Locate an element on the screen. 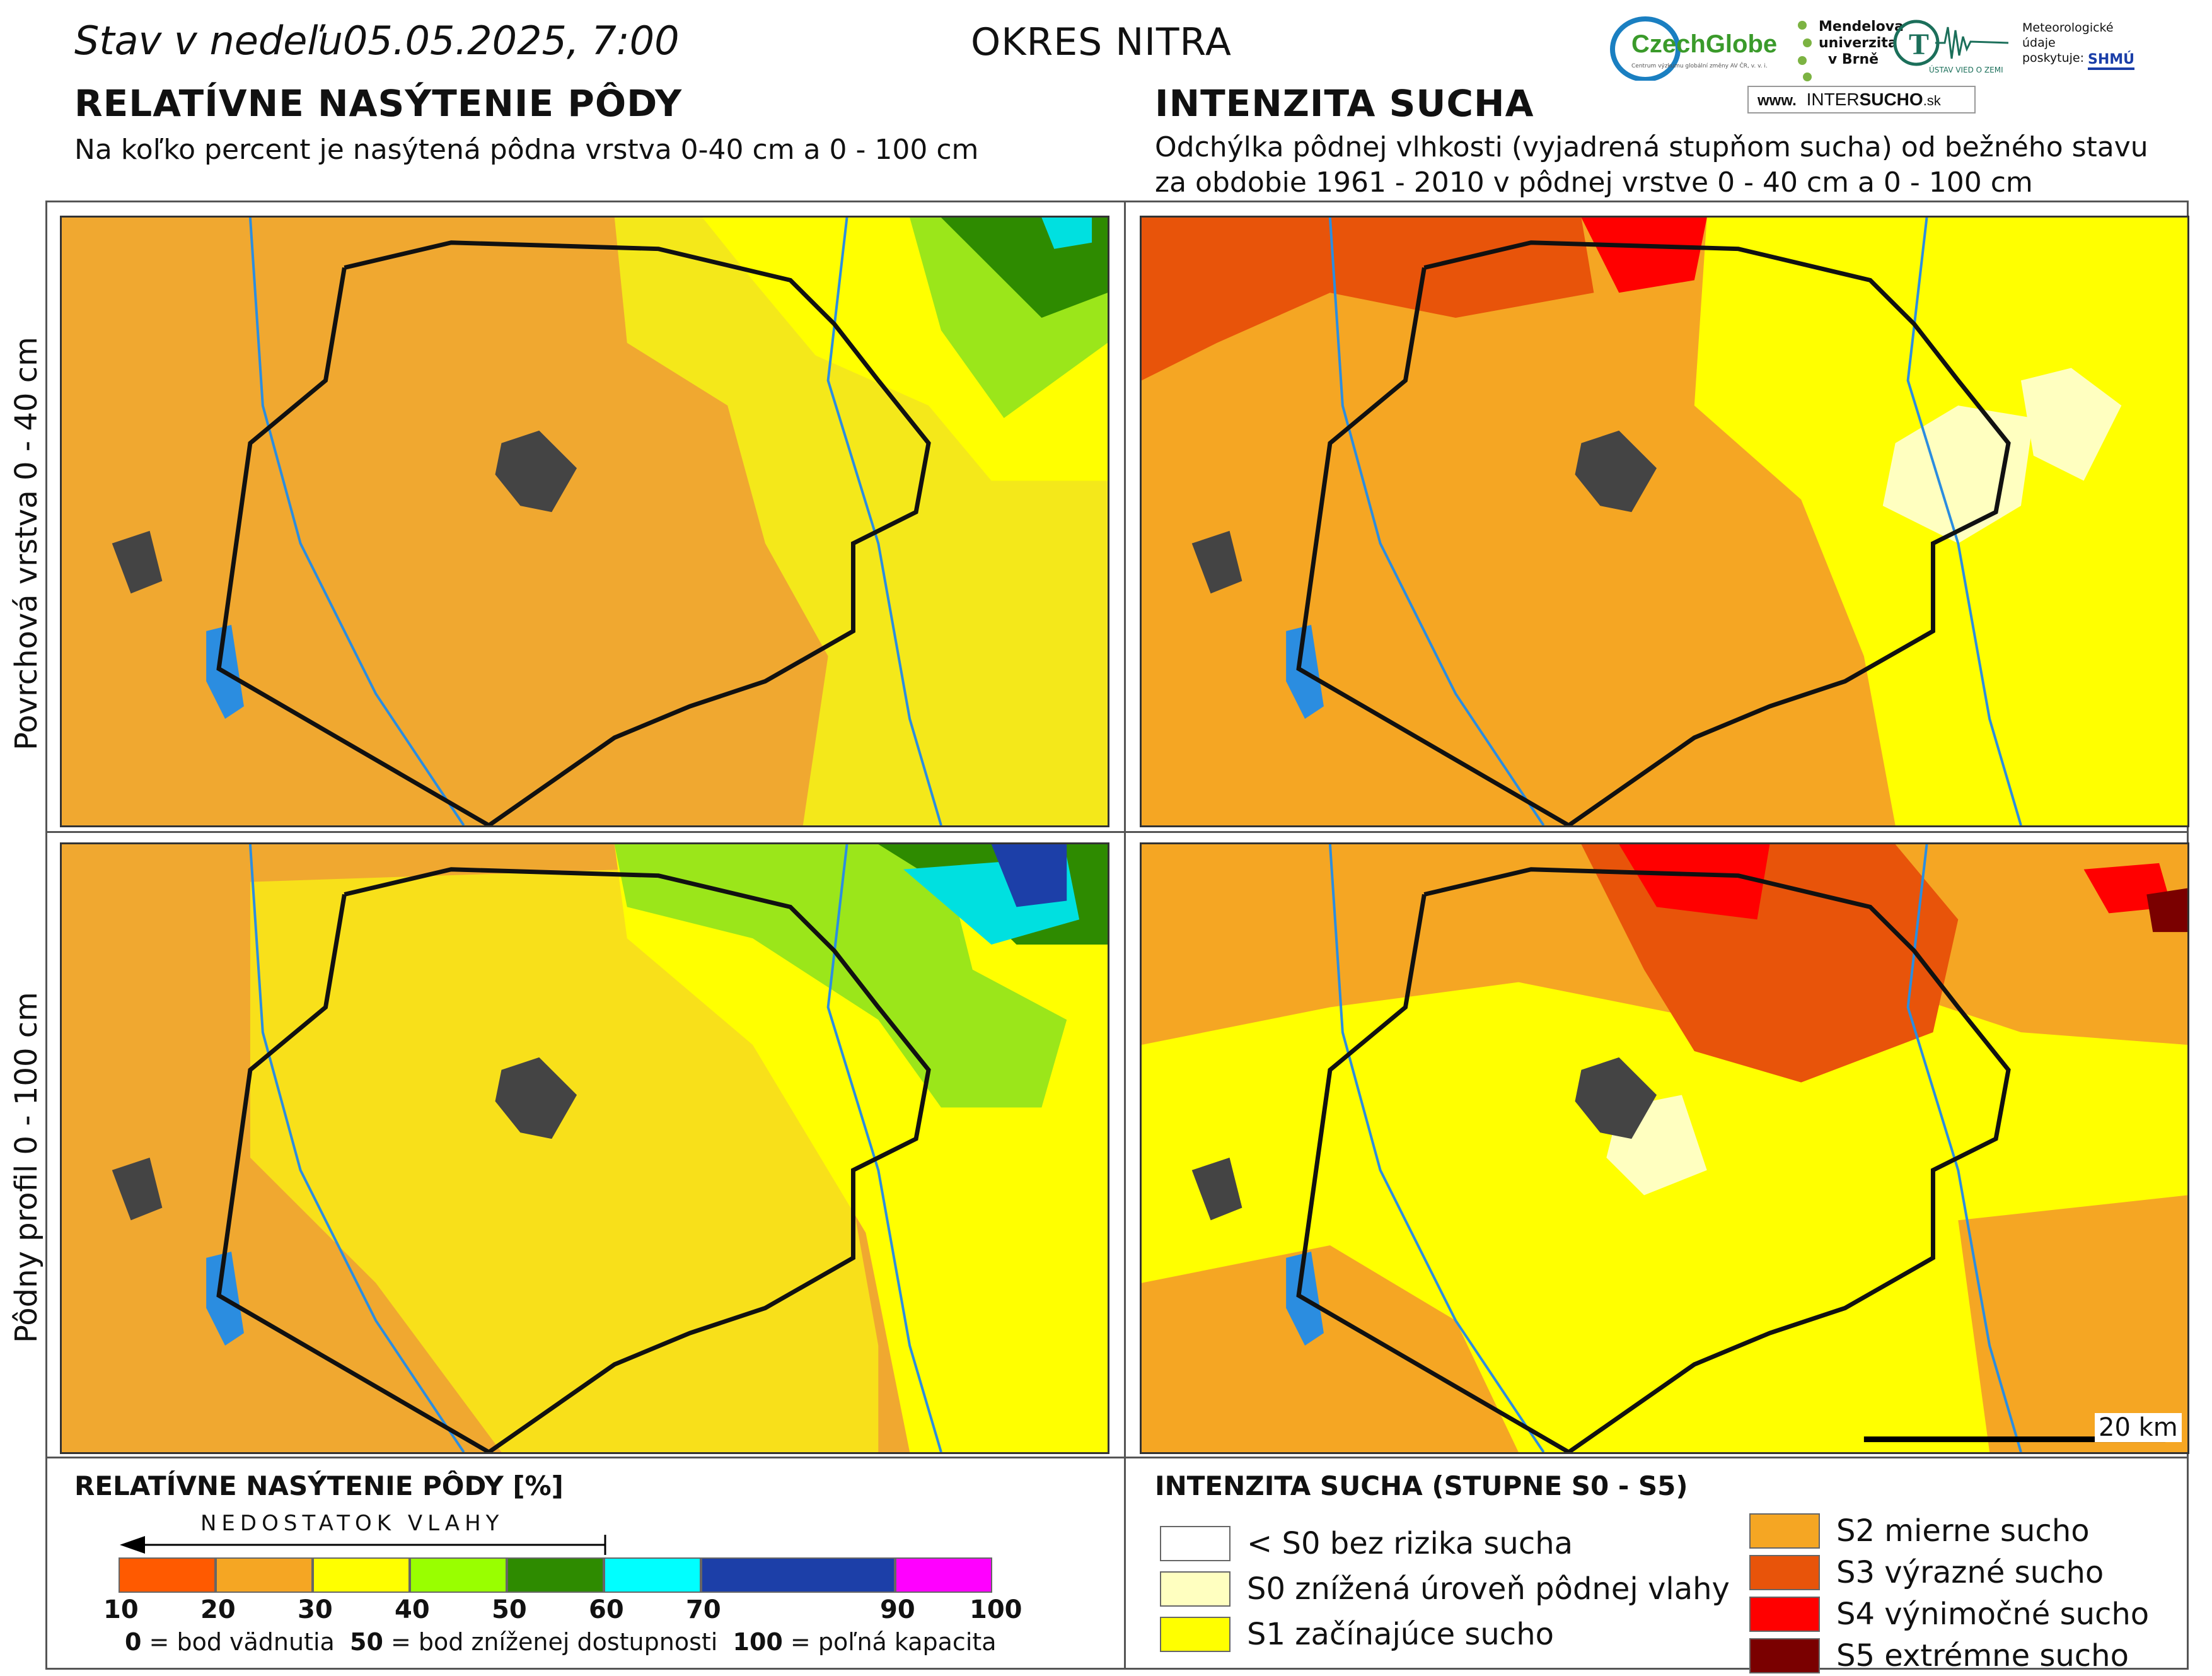  saturation-tick-label: 60 is located at coordinates (606, 1609).